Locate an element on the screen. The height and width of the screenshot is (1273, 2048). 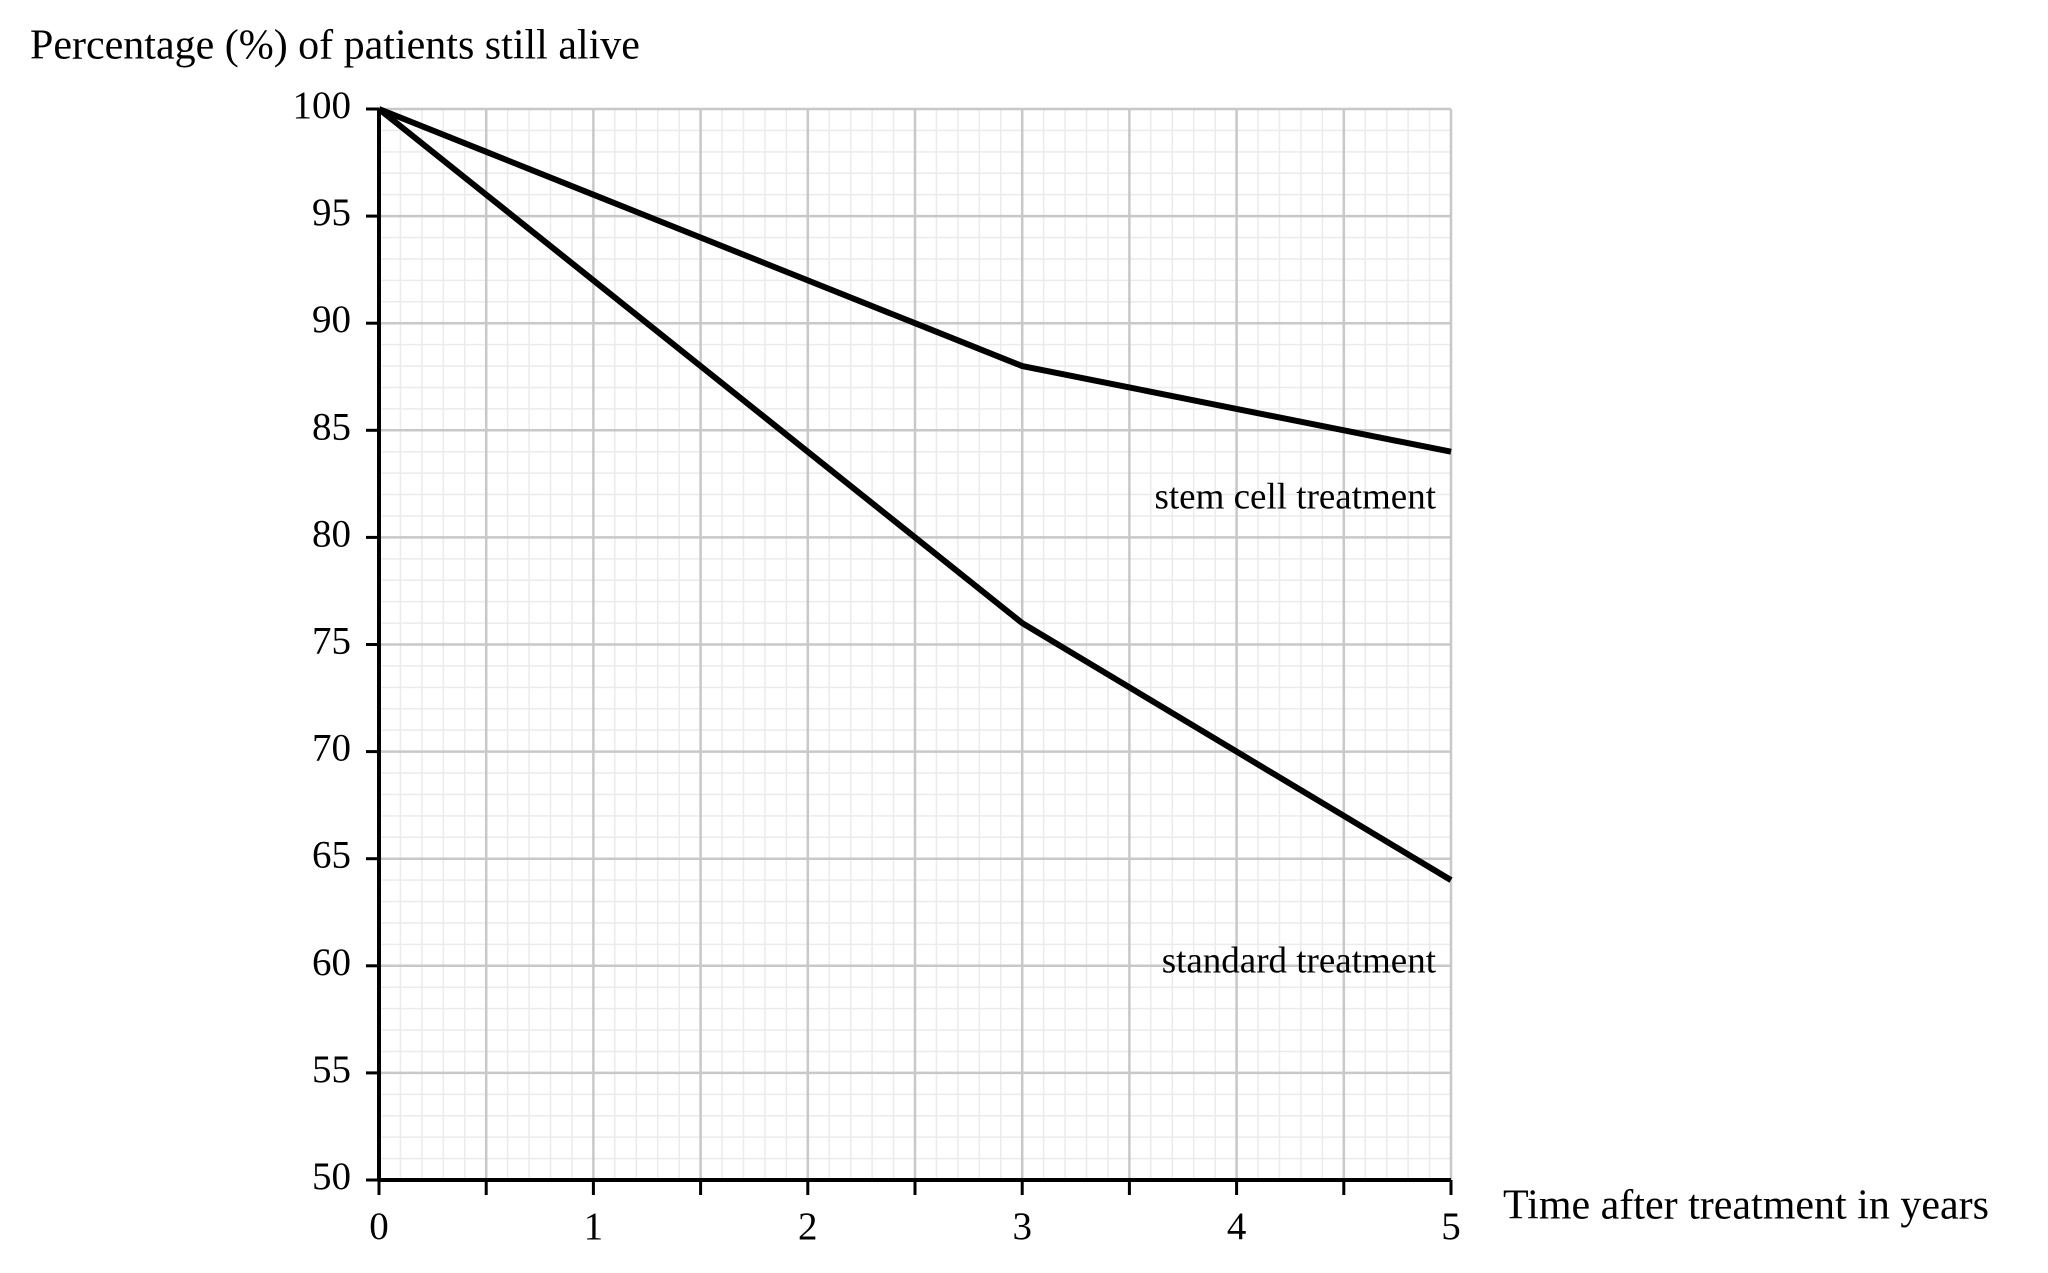
y-tick-label: 60 is located at coordinates (331, 962).